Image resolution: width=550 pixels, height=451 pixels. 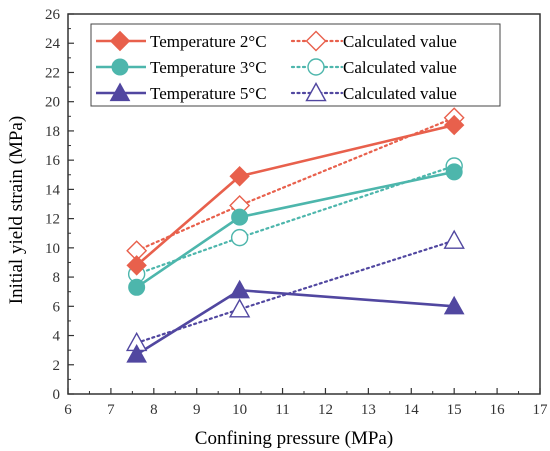 I want to click on y-tick-label: 8, so click(x=57, y=278).